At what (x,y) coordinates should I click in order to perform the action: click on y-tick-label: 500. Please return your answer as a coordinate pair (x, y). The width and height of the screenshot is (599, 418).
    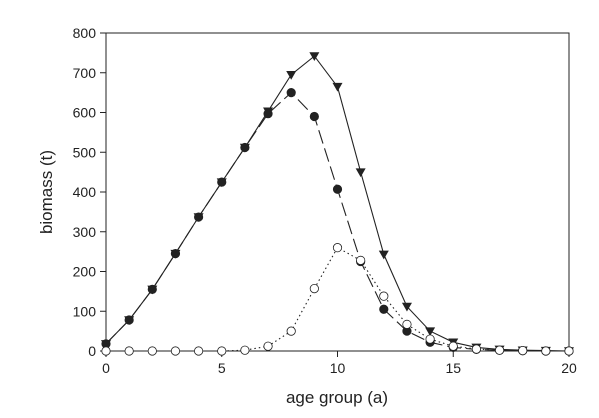
    Looking at the image, I should click on (85, 152).